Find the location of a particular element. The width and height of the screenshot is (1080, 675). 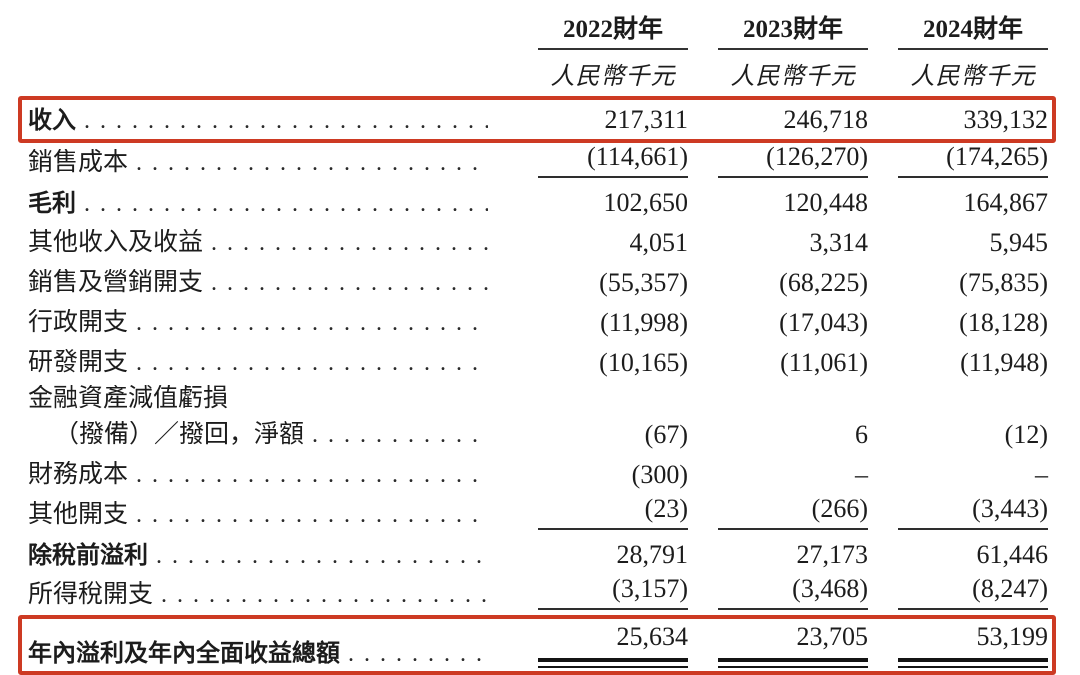

value-cell-2022: (3,157) is located at coordinates (613, 592).